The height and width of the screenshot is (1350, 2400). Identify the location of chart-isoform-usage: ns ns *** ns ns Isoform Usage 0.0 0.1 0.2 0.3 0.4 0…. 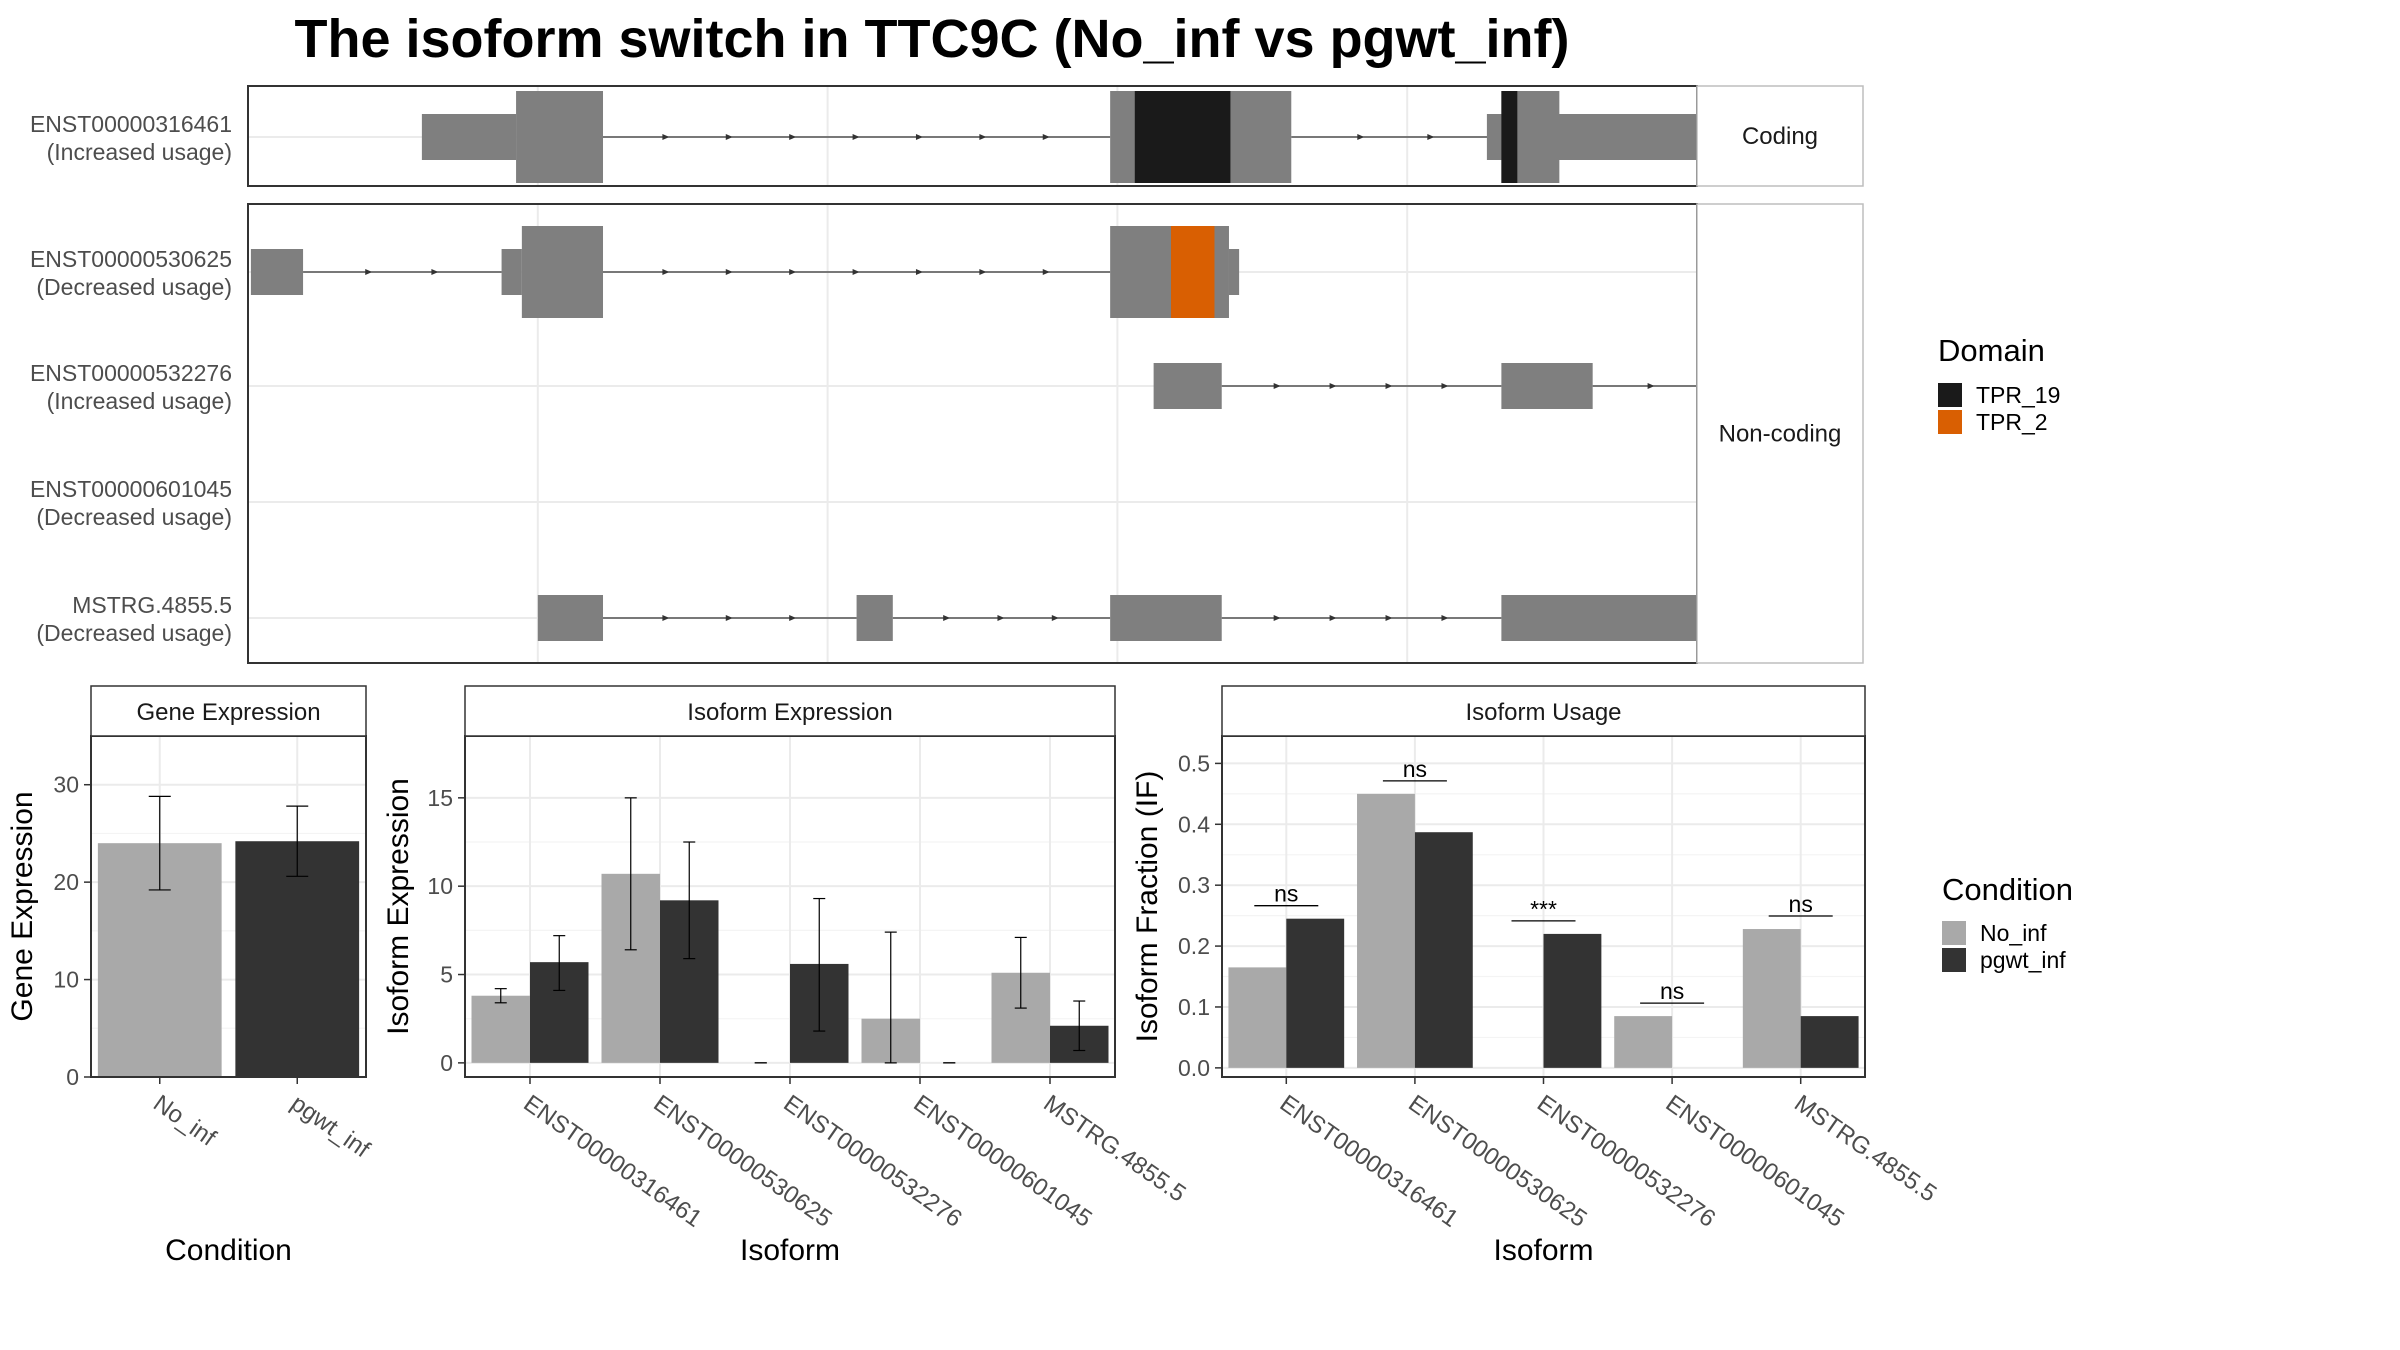
(1536, 976).